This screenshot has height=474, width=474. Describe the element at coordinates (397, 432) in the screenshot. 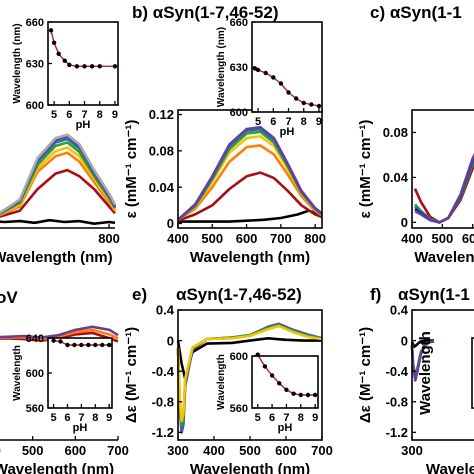

I see `y-tick-label: -1.2` at that location.